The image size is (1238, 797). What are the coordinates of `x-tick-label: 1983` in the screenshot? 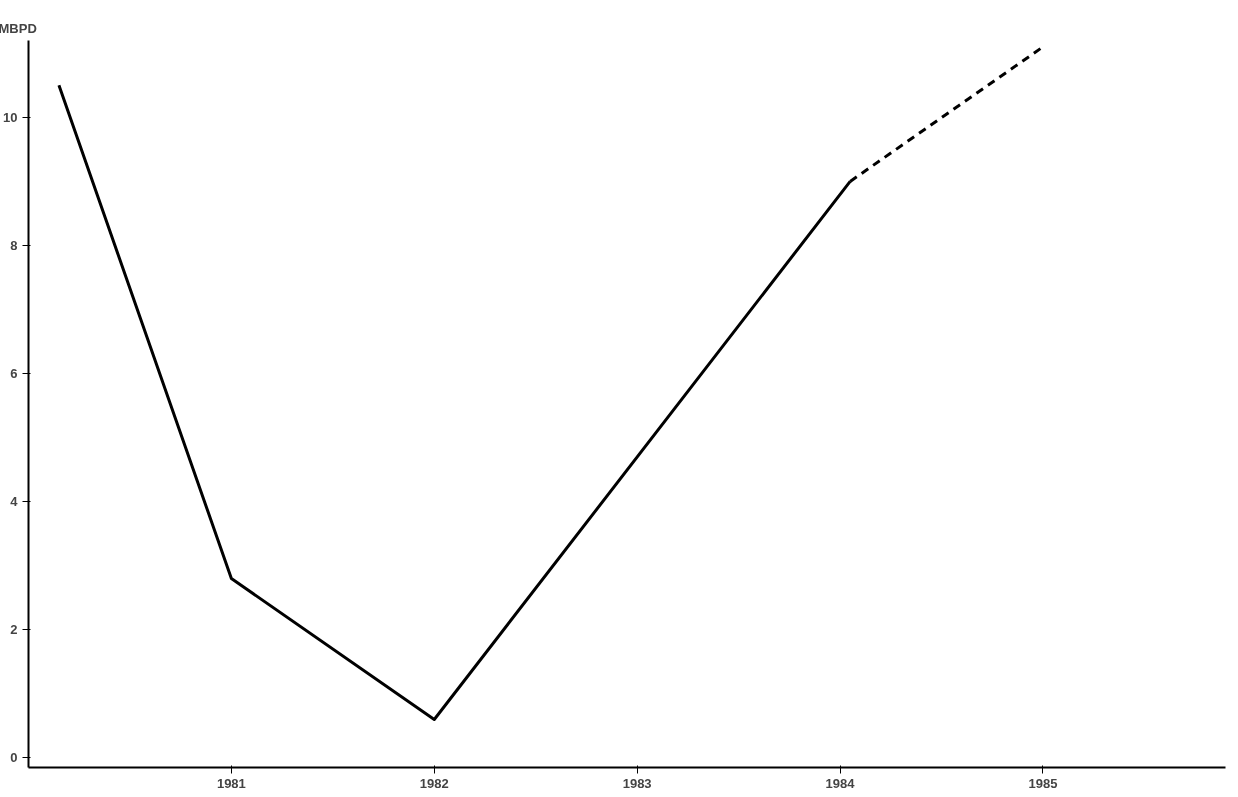 It's located at (637, 783).